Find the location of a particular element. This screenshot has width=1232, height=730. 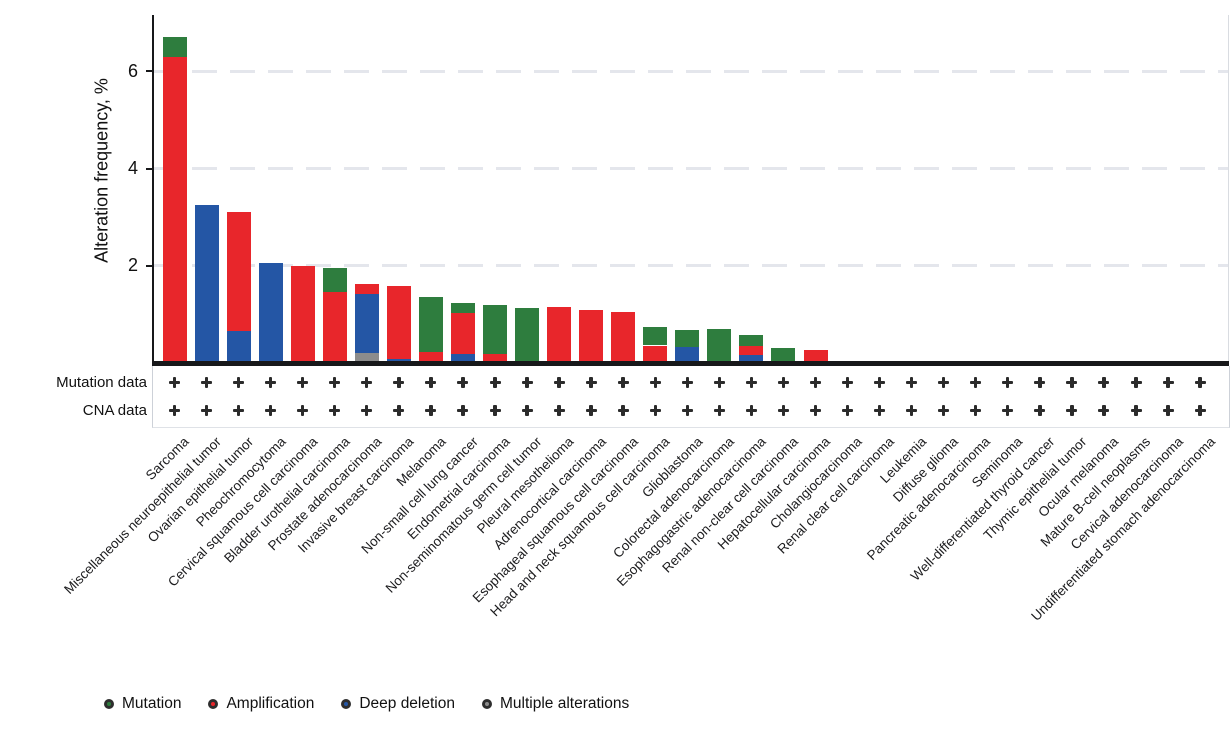

legend-label: Amplification is located at coordinates (270, 703).